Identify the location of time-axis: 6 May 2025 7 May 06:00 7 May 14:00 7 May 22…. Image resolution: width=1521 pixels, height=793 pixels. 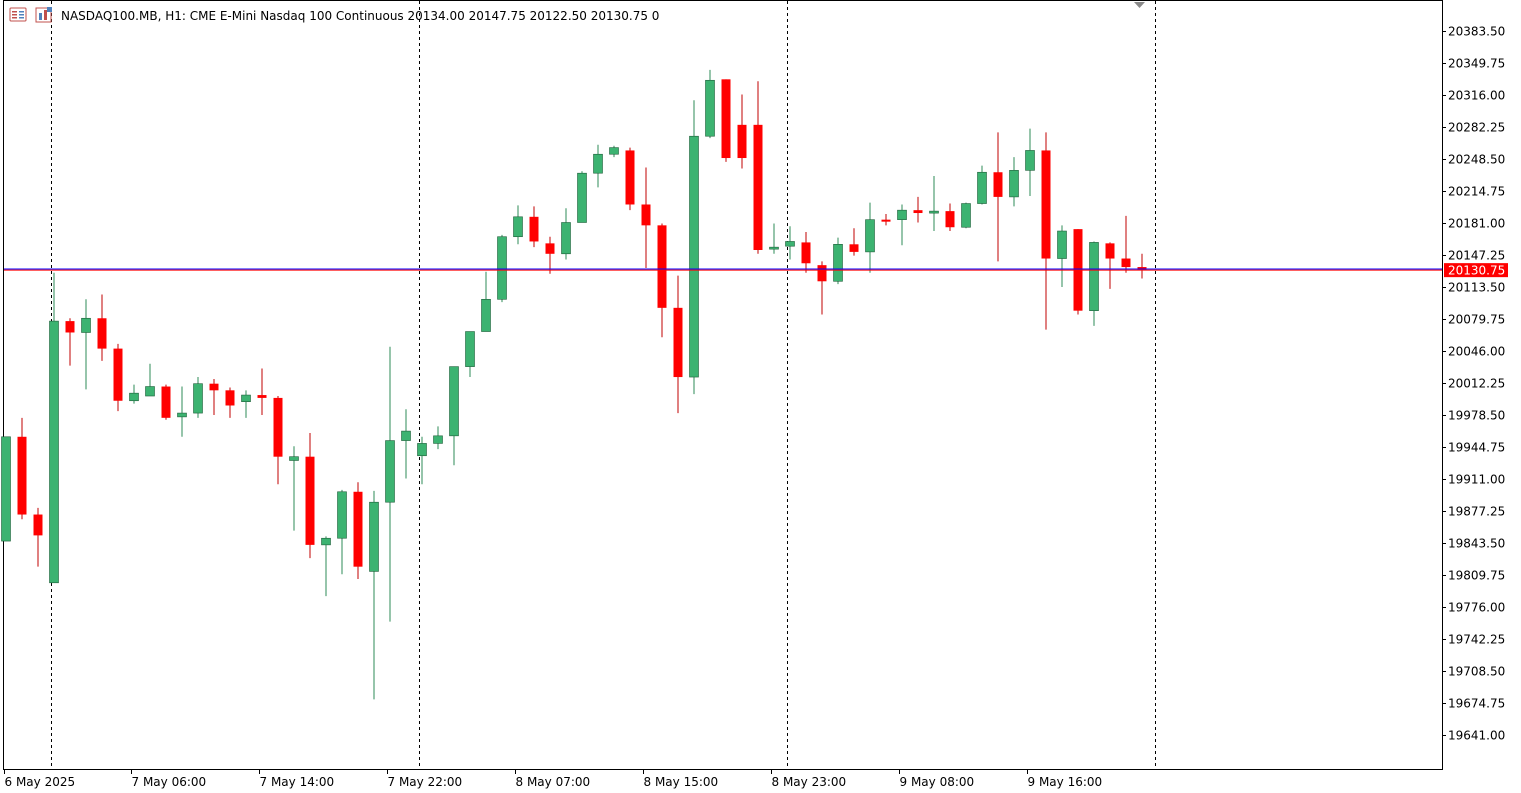
(553, 779).